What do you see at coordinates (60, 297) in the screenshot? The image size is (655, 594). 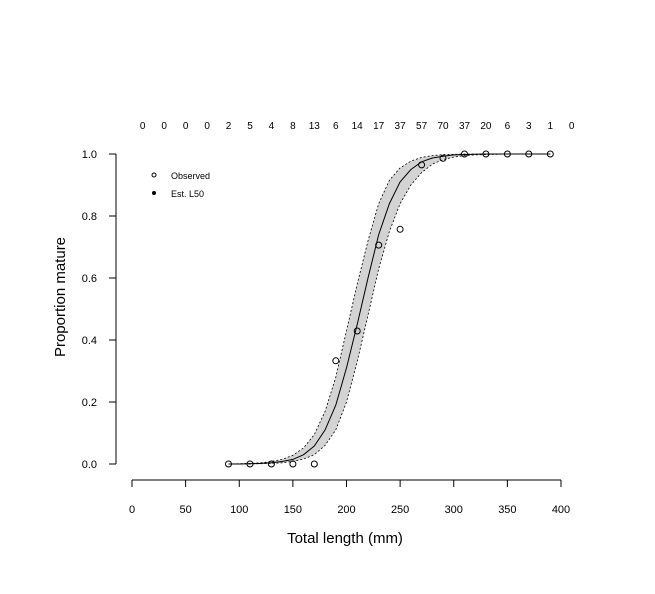 I see `y-axis-title: Proportion mature` at bounding box center [60, 297].